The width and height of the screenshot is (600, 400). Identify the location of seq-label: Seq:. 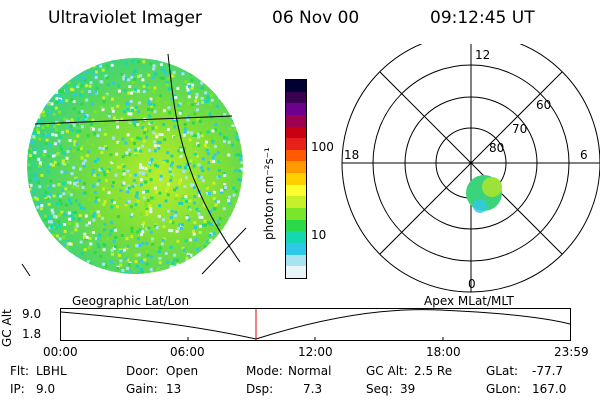
(379, 389).